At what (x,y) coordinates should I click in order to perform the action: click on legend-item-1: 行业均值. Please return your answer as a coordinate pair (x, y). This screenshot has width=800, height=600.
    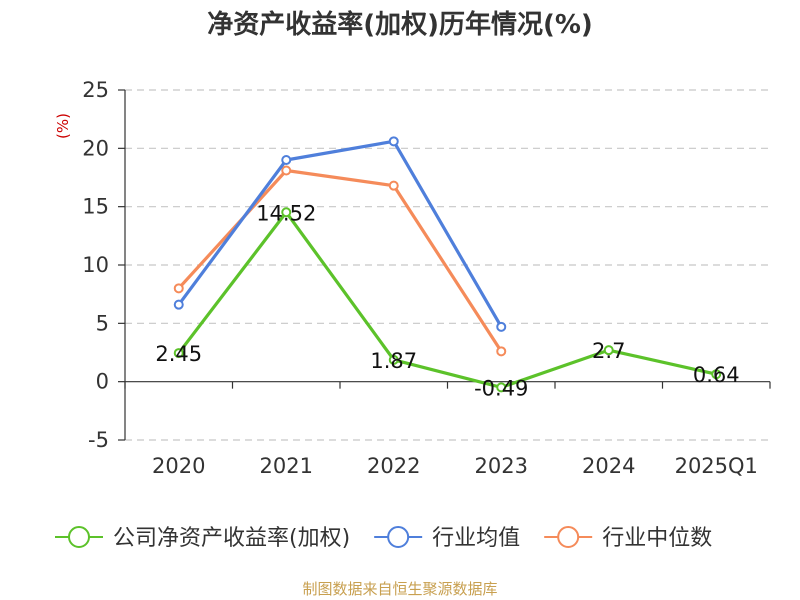
    Looking at the image, I should click on (447, 538).